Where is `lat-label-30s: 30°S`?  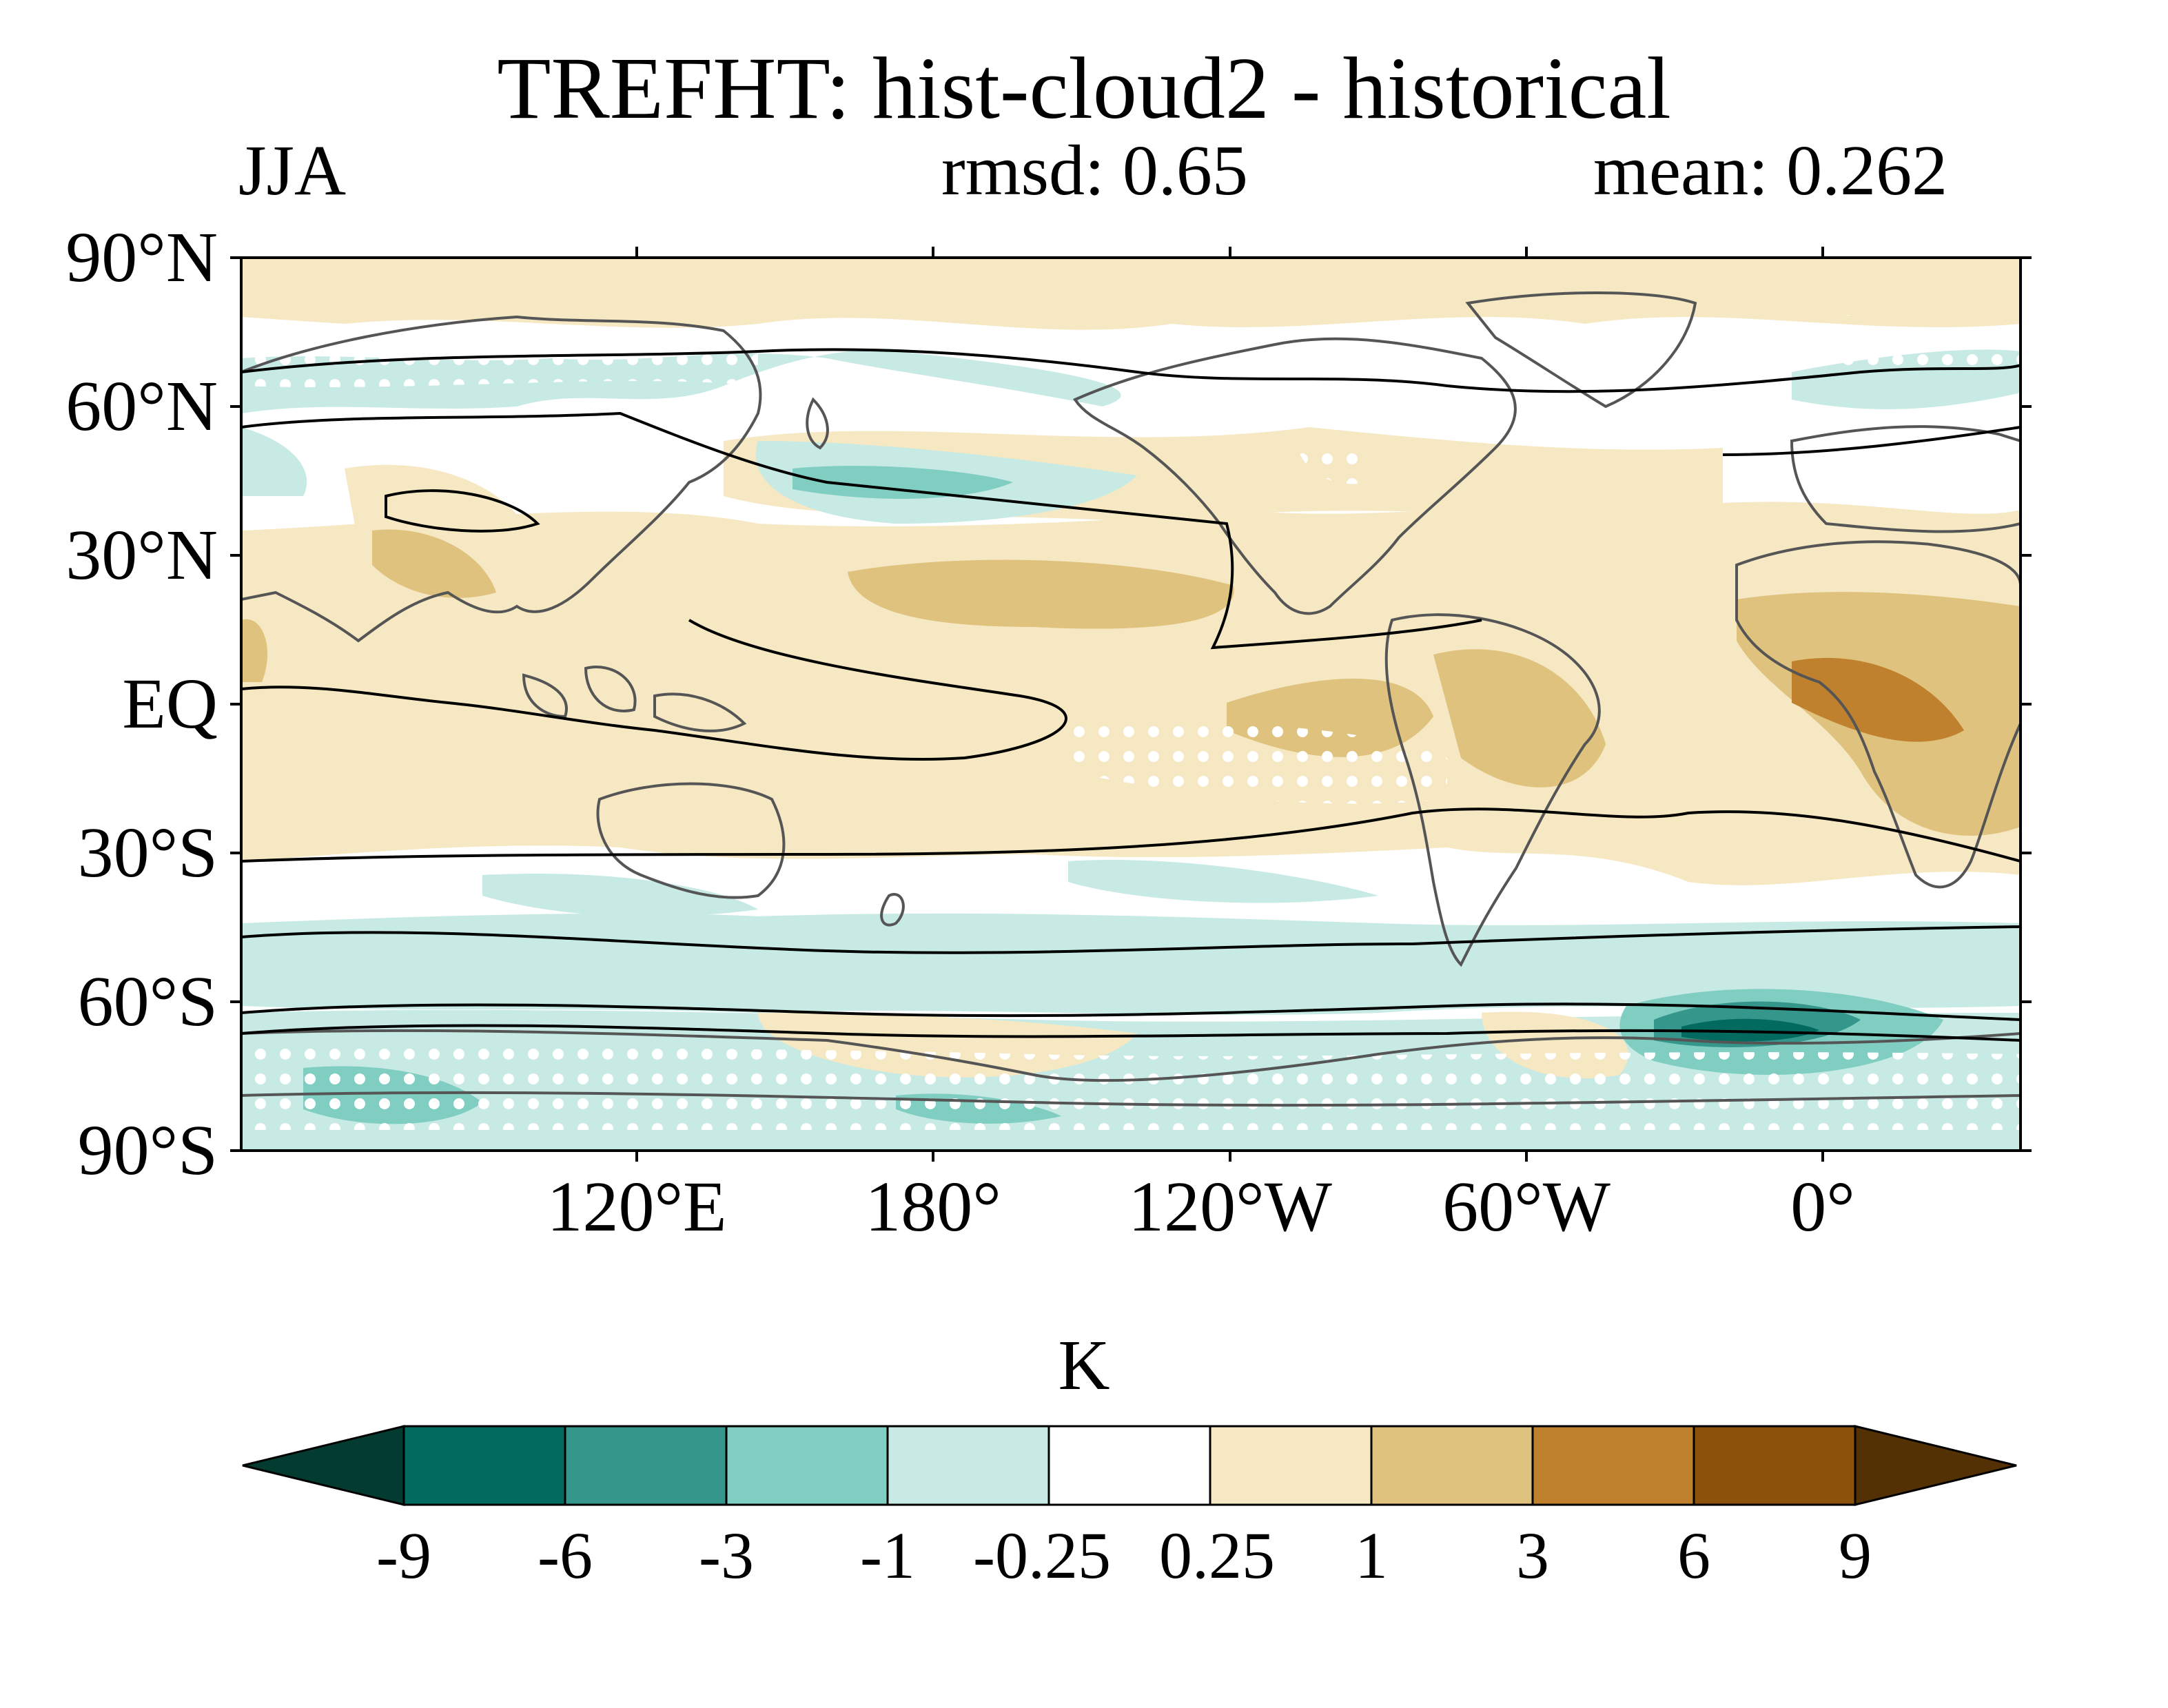 lat-label-30s: 30°S is located at coordinates (147, 852).